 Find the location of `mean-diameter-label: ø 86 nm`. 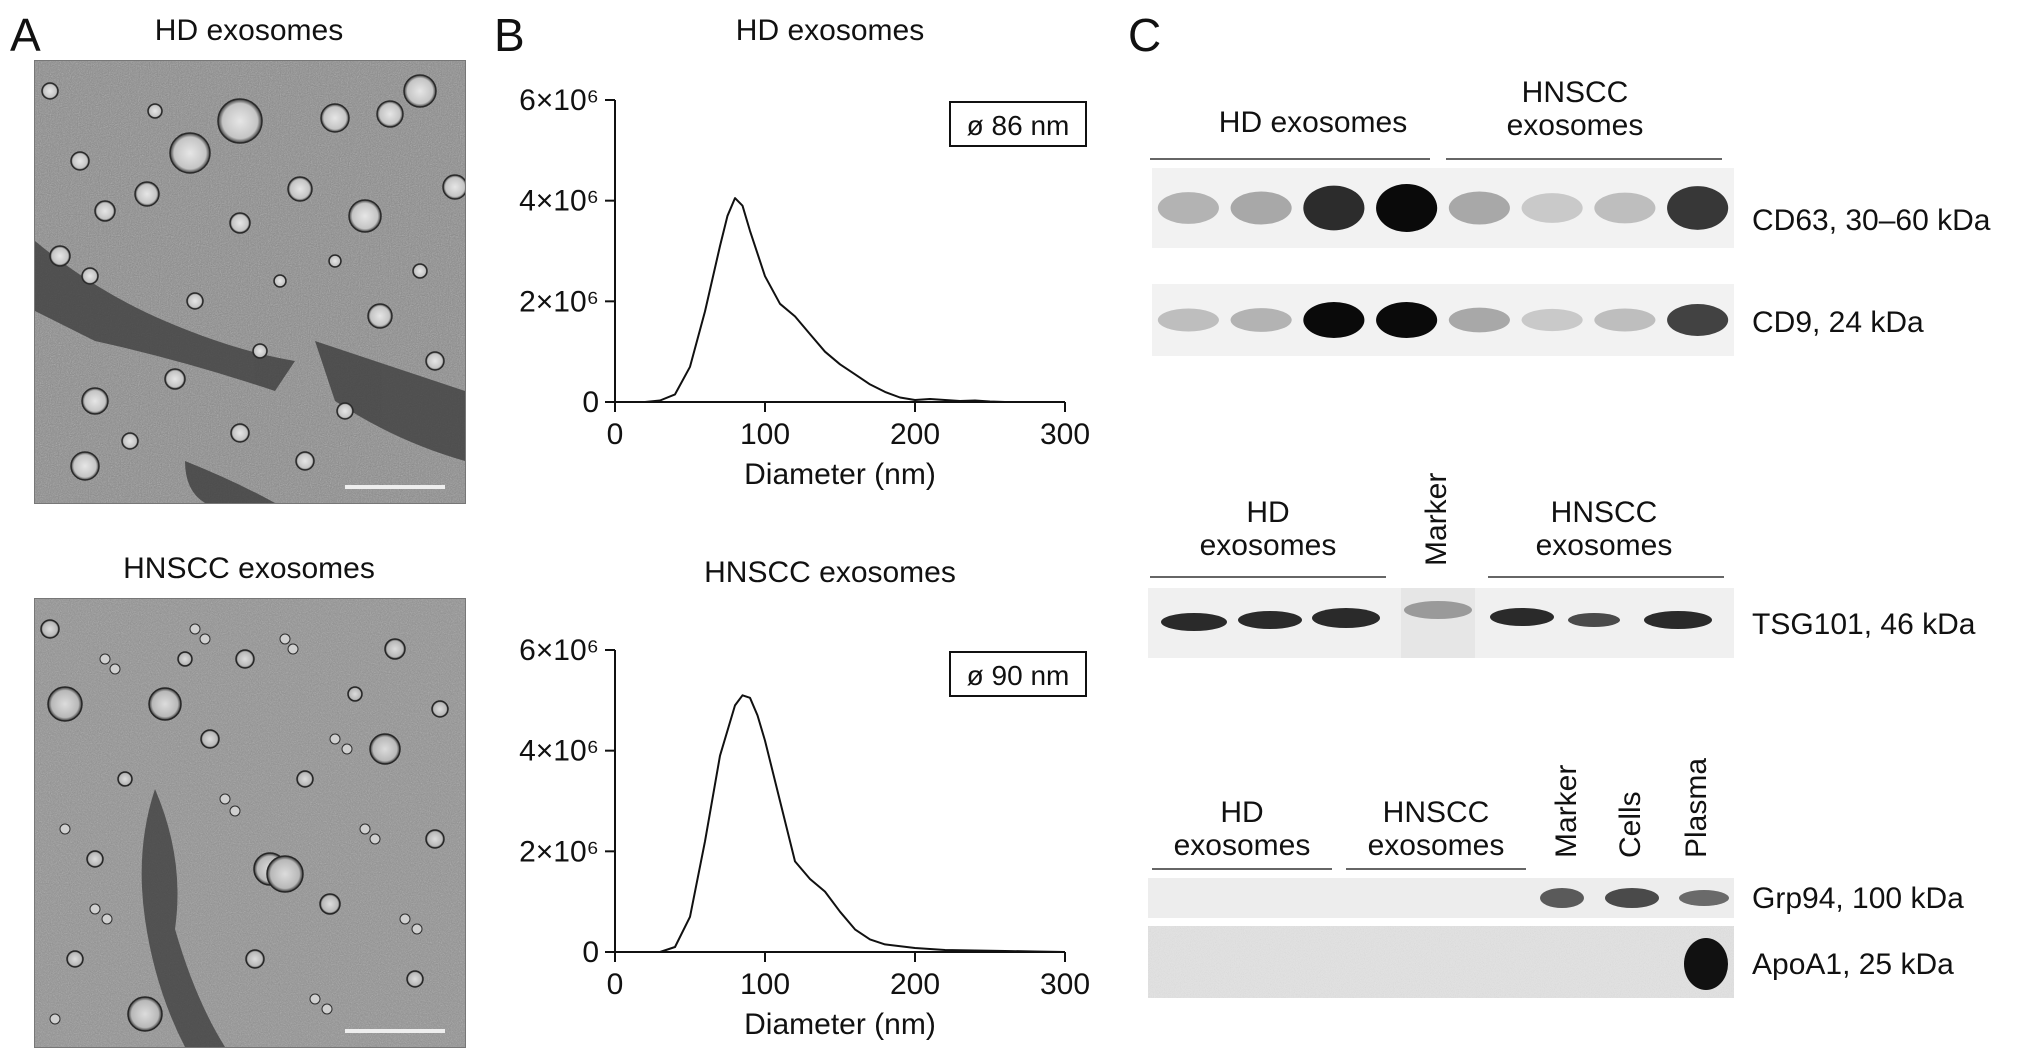

mean-diameter-label: ø 86 nm is located at coordinates (1018, 125).